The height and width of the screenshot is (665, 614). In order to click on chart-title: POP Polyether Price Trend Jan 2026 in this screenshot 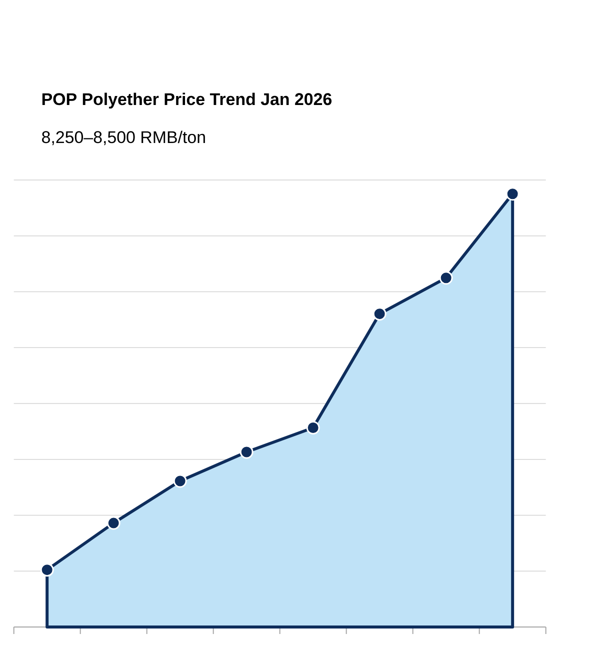, I will do `click(187, 100)`.